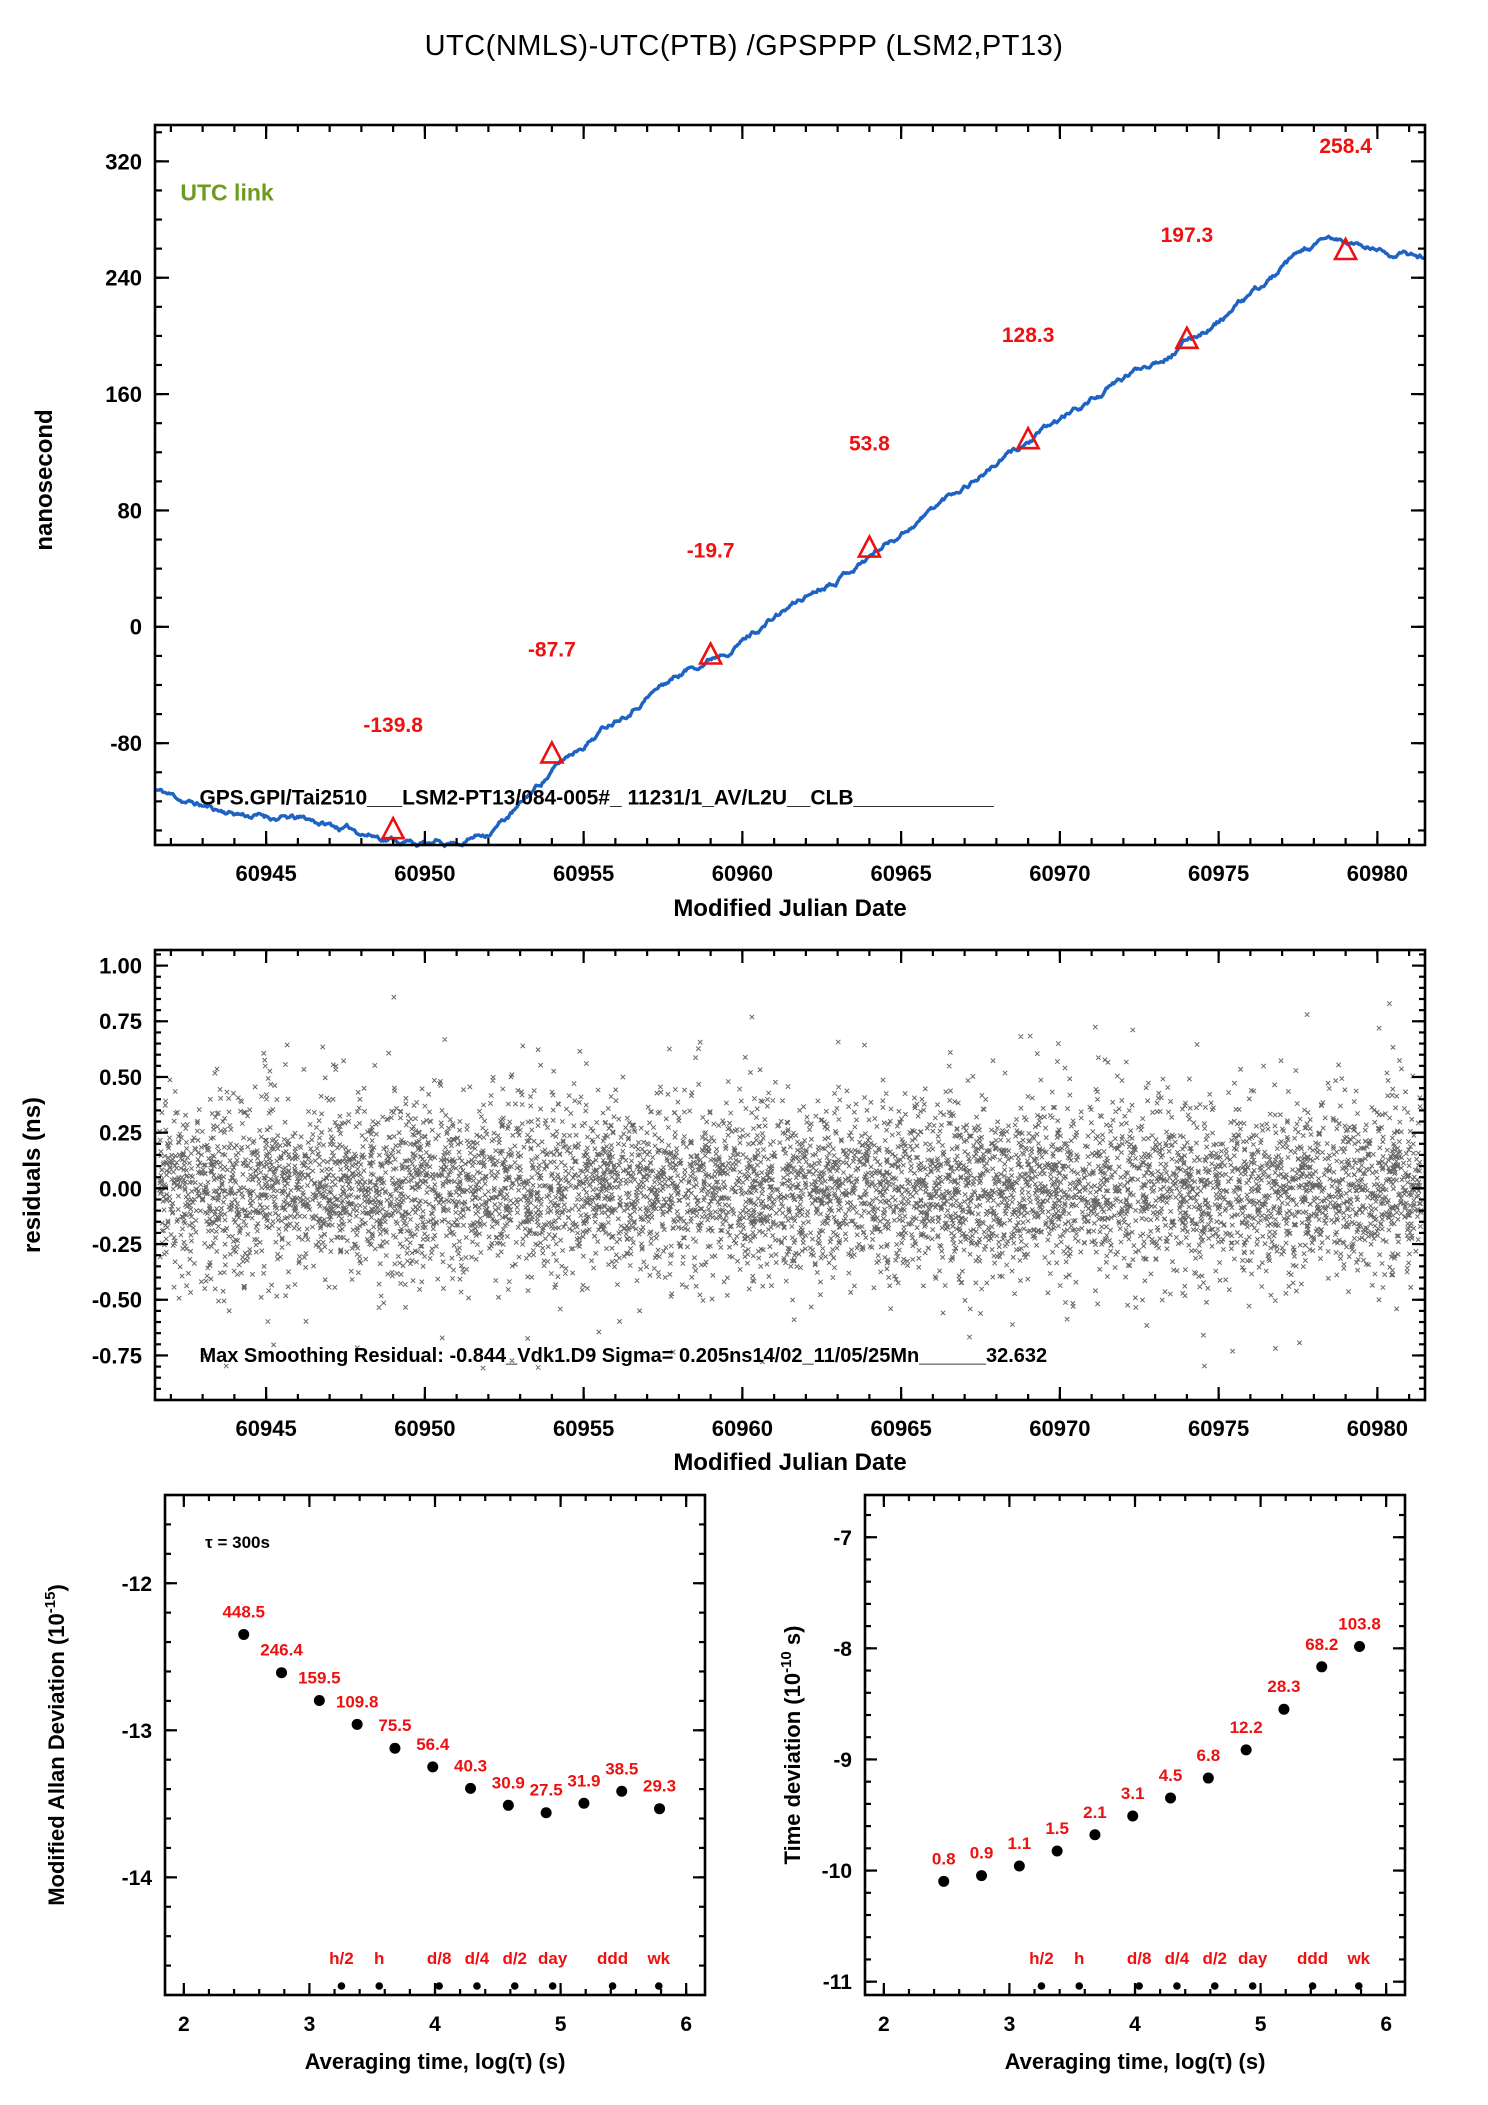  I want to click on tdev-ytick-label: -10, so click(837, 1871).